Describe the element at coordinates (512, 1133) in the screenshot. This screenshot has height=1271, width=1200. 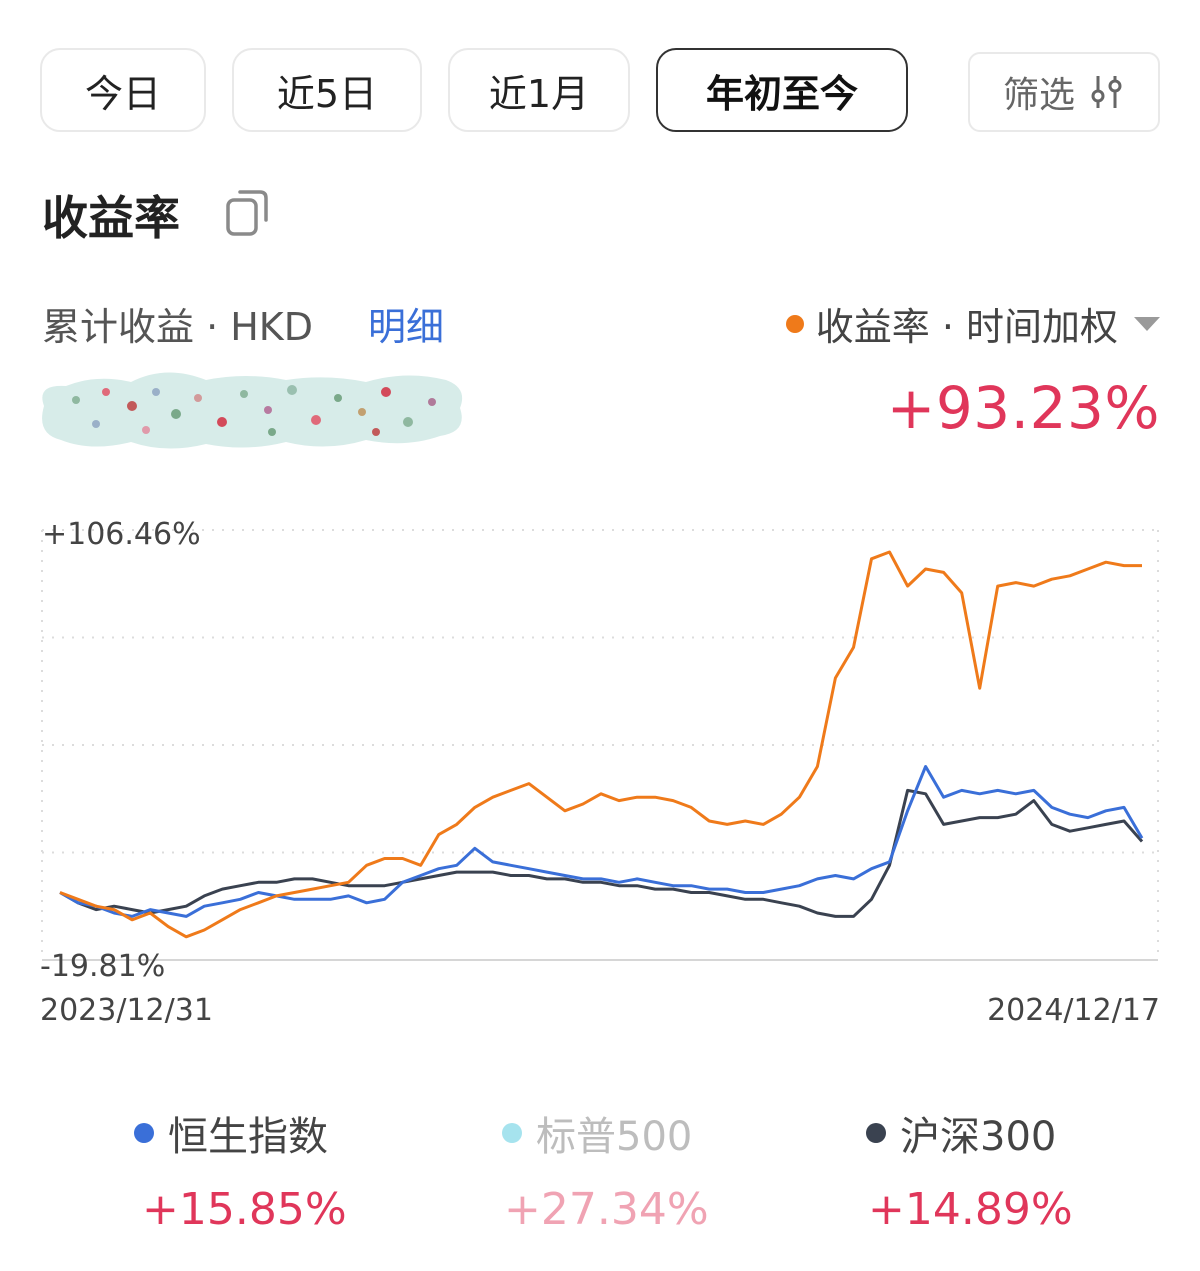
I see `sp500-dot` at that location.